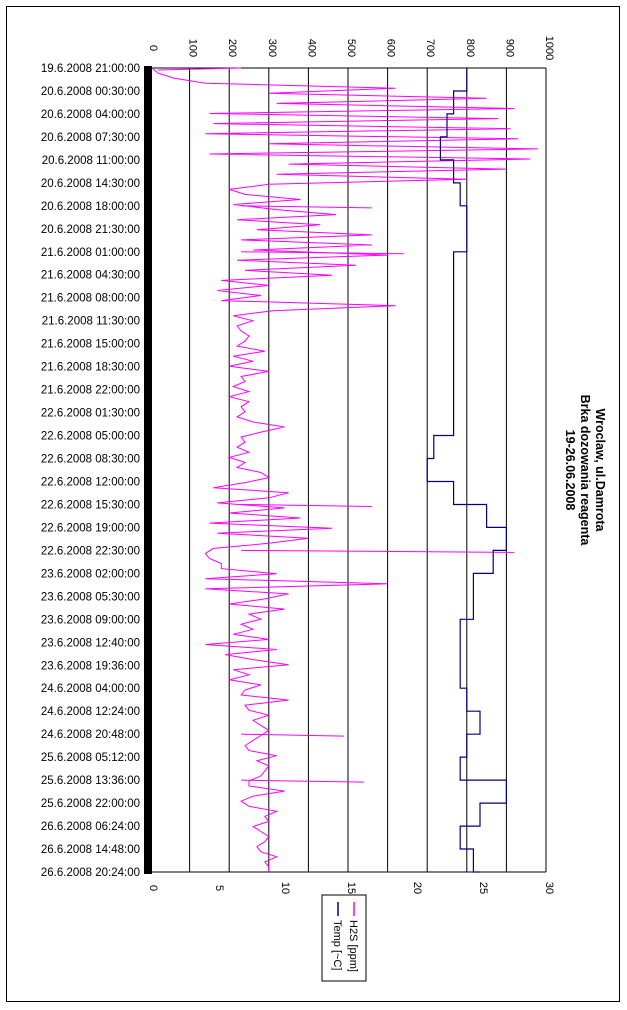 Image resolution: width=627 pixels, height=1010 pixels. Describe the element at coordinates (90, 758) in the screenshot. I see `x-tick-label: 25.6.2008 05:12:00` at that location.